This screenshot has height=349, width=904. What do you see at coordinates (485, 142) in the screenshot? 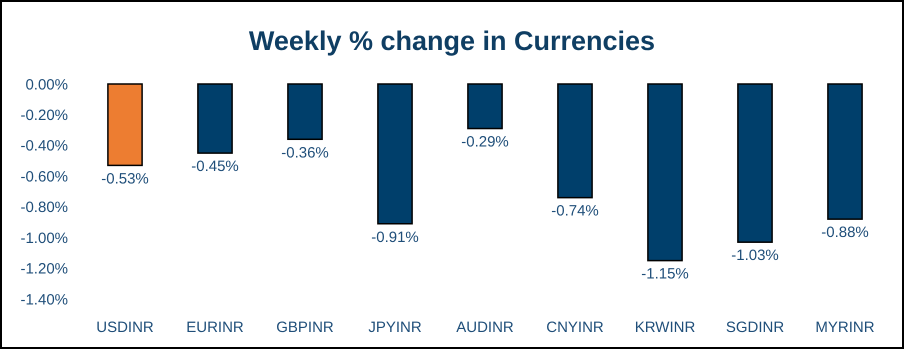
I see `data-label: -0.29%` at bounding box center [485, 142].